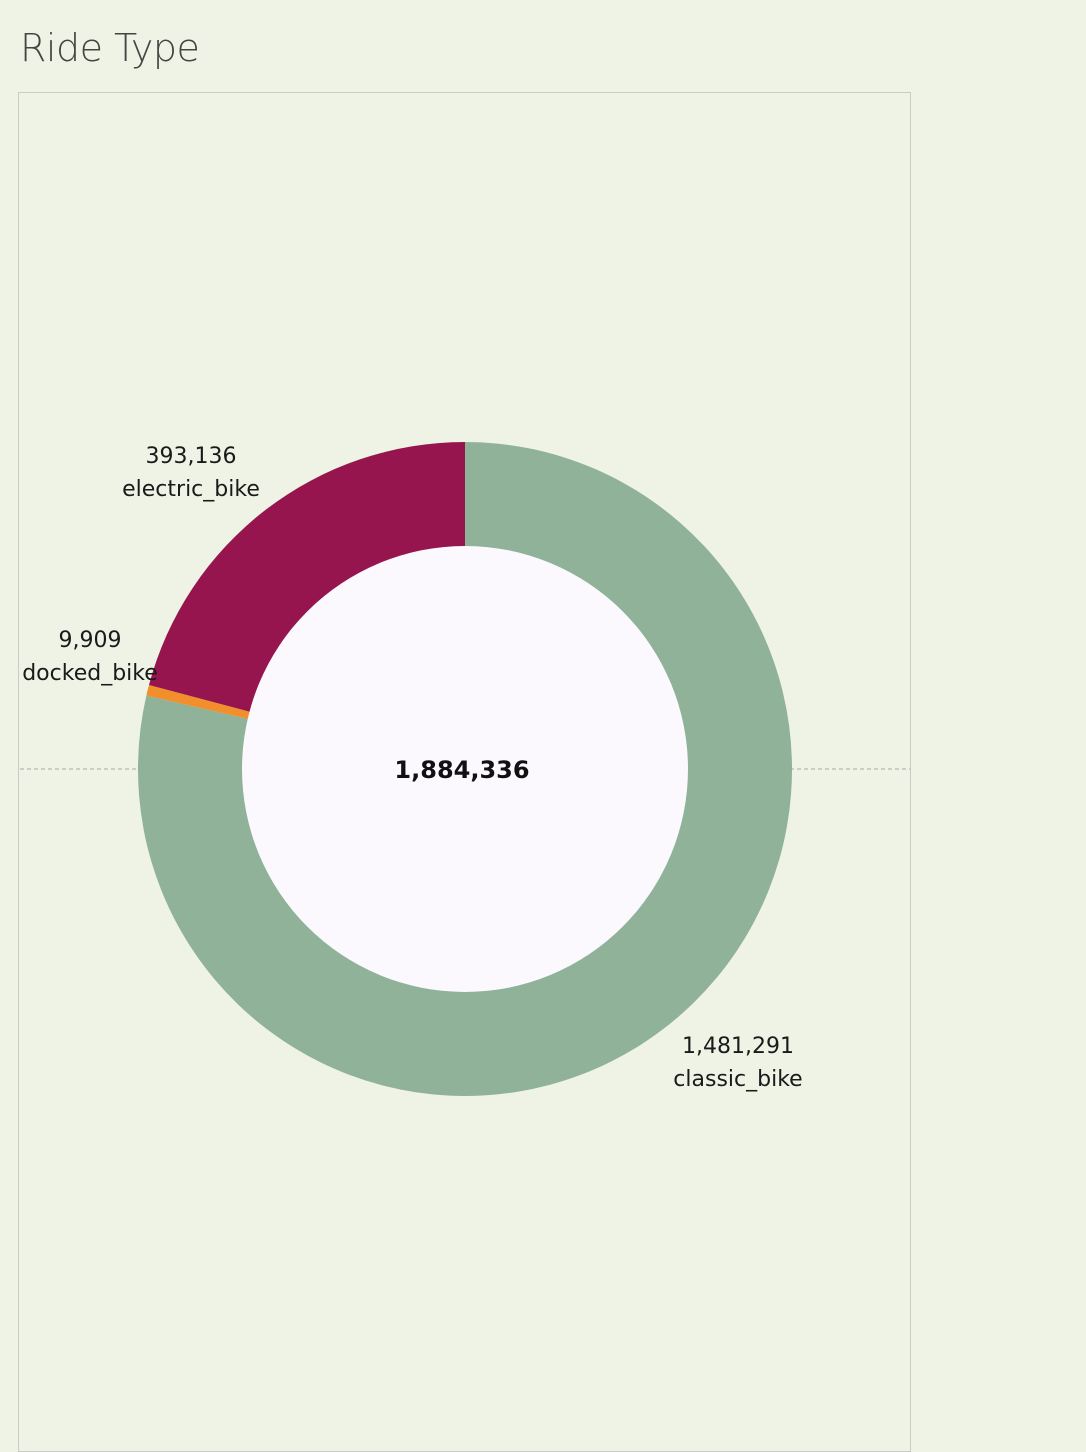 This screenshot has height=1452, width=1086. I want to click on donut-hole, so click(465, 769).